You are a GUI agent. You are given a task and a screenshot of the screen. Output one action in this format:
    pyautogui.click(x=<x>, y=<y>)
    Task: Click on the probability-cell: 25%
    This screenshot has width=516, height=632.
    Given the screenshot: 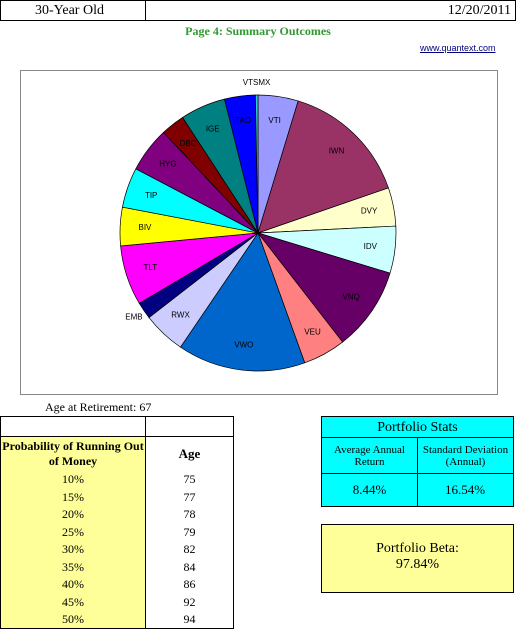 What is the action you would take?
    pyautogui.click(x=73, y=532)
    